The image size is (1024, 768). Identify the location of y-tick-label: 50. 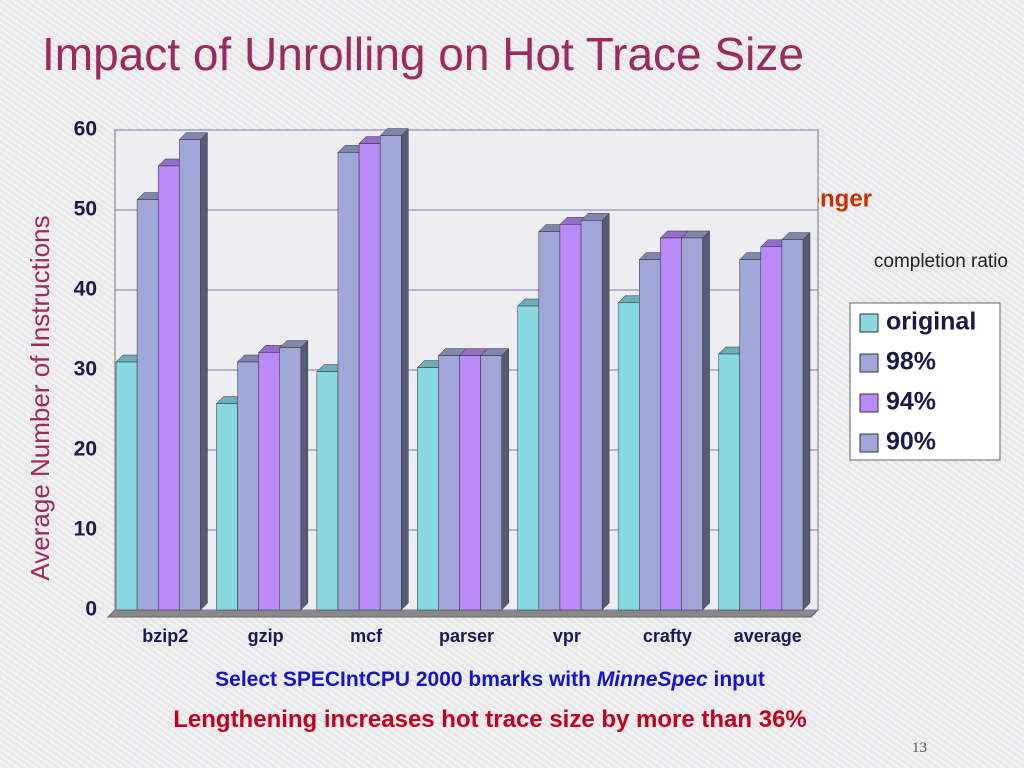
(85, 209).